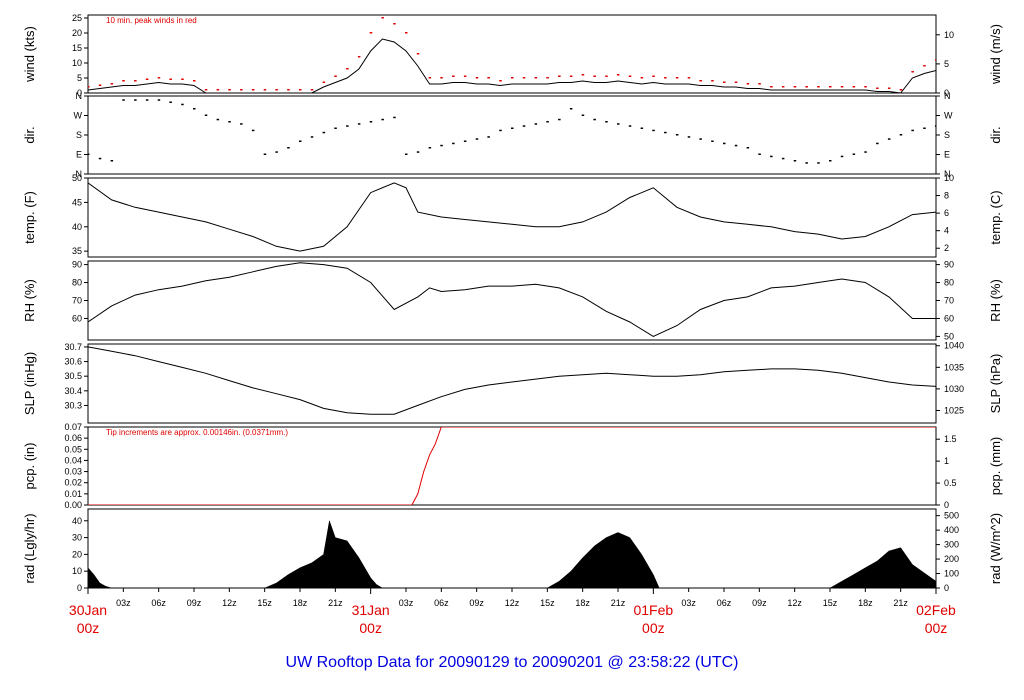 Image resolution: width=1024 pixels, height=700 pixels. Describe the element at coordinates (78, 116) in the screenshot. I see `y-tick-label-left: W` at that location.